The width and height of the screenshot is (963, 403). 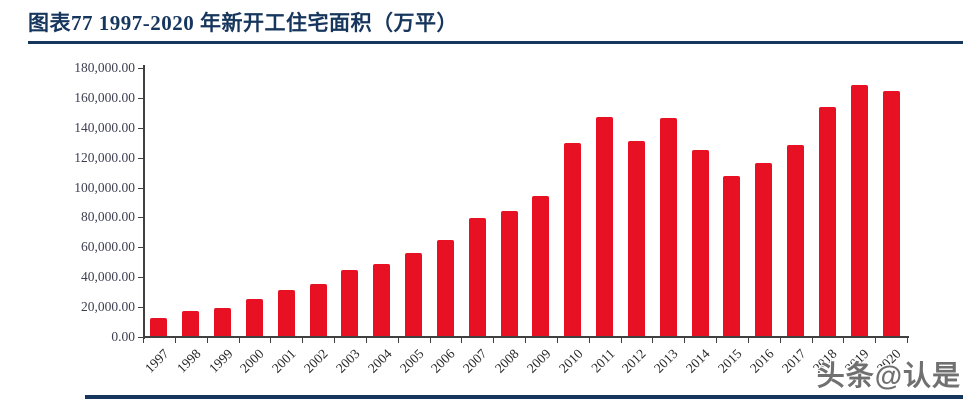 What do you see at coordinates (318, 310) in the screenshot?
I see `bar-2002` at bounding box center [318, 310].